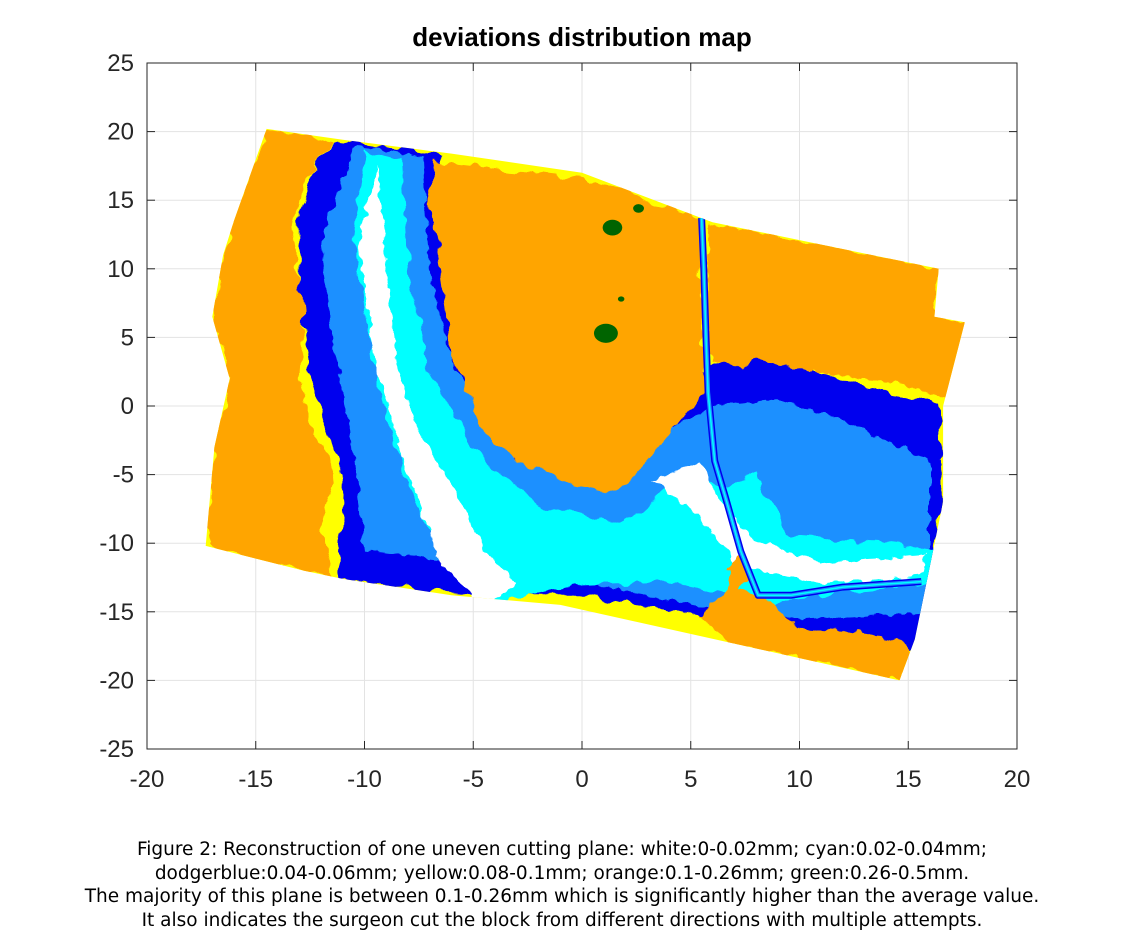  Describe the element at coordinates (120, 200) in the screenshot. I see `y-tick-label: 15` at that location.